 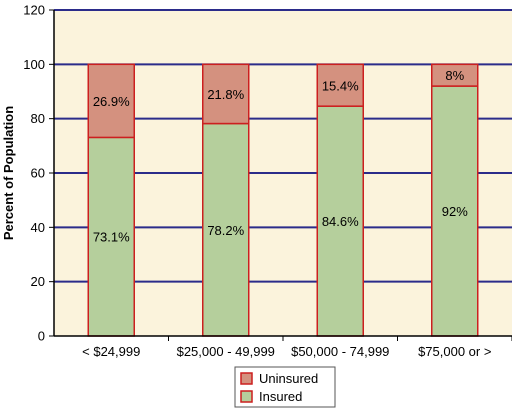 I want to click on y-tick-label: 40, so click(x=38, y=227).